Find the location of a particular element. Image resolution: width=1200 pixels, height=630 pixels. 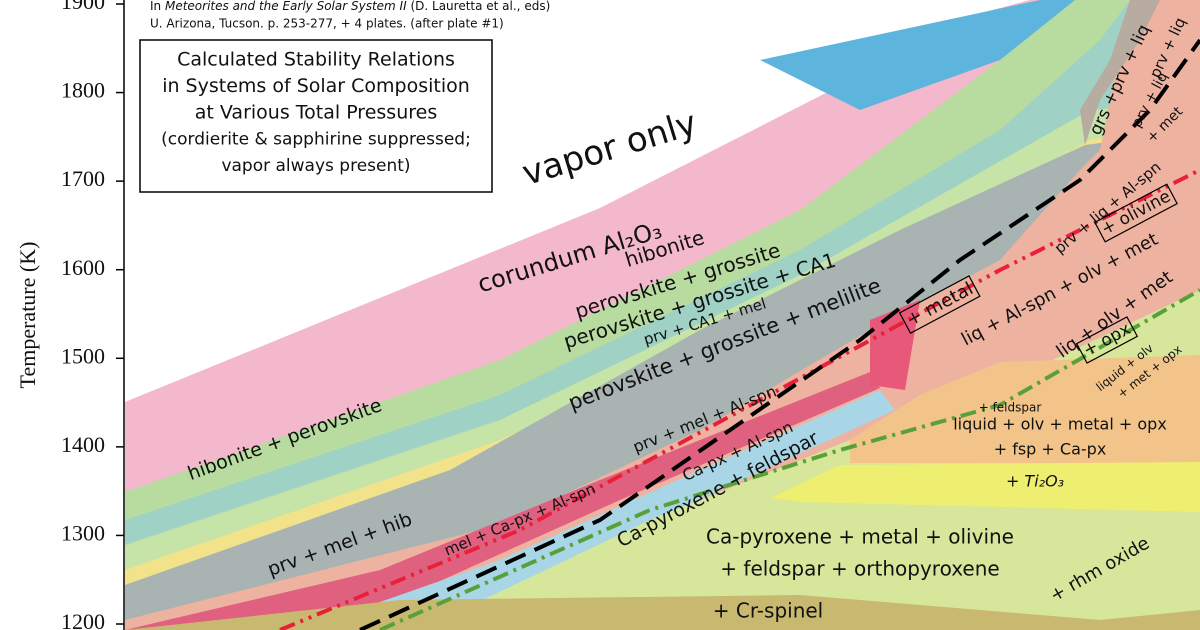

title-box is located at coordinates (316, 116).